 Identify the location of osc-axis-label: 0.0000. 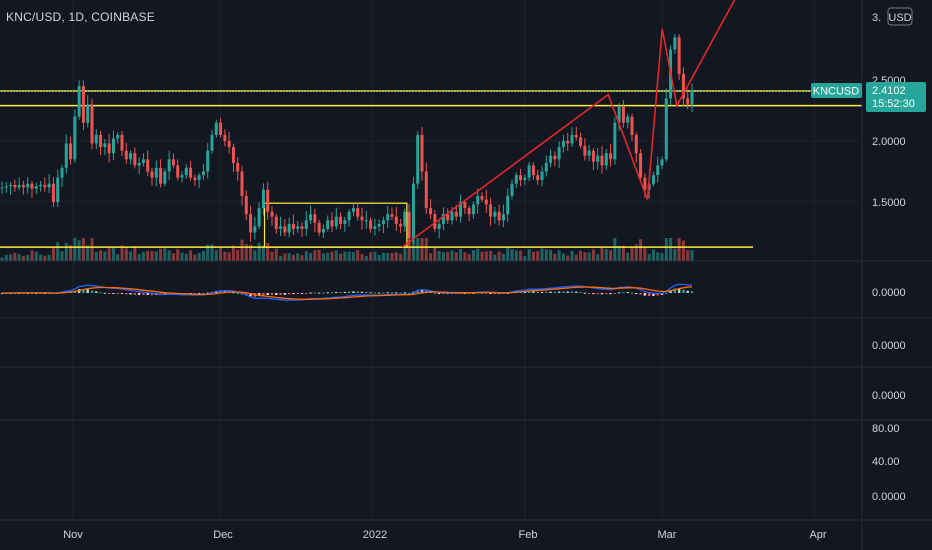
(889, 497).